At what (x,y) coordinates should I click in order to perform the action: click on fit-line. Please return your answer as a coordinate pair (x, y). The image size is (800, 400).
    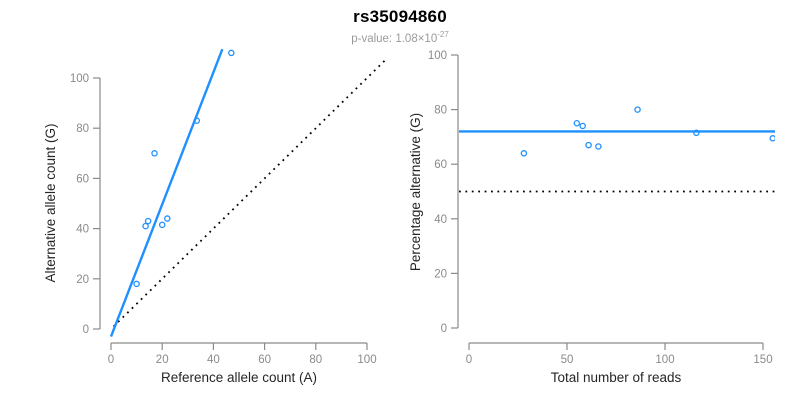
    Looking at the image, I should click on (166, 192).